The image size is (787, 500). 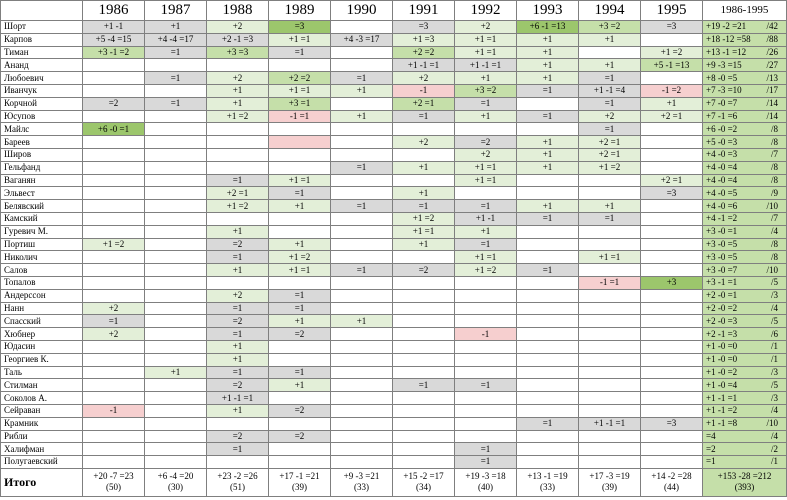 I want to click on total-score: +3 -0 =7, so click(x=722, y=269).